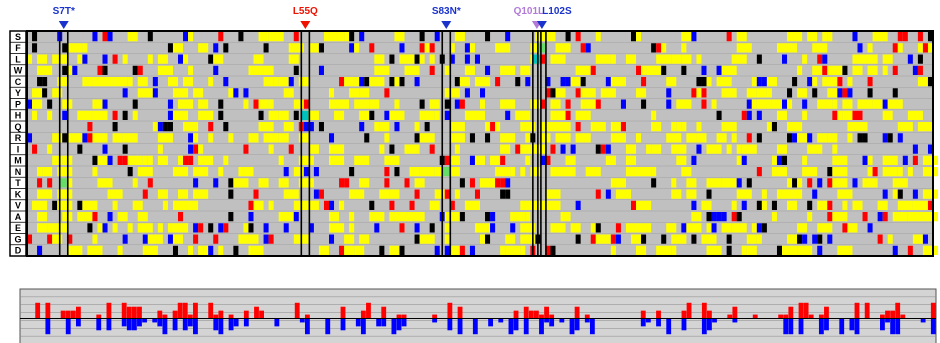  What do you see at coordinates (446, 25) in the screenshot?
I see `mutation-marker-icon` at bounding box center [446, 25].